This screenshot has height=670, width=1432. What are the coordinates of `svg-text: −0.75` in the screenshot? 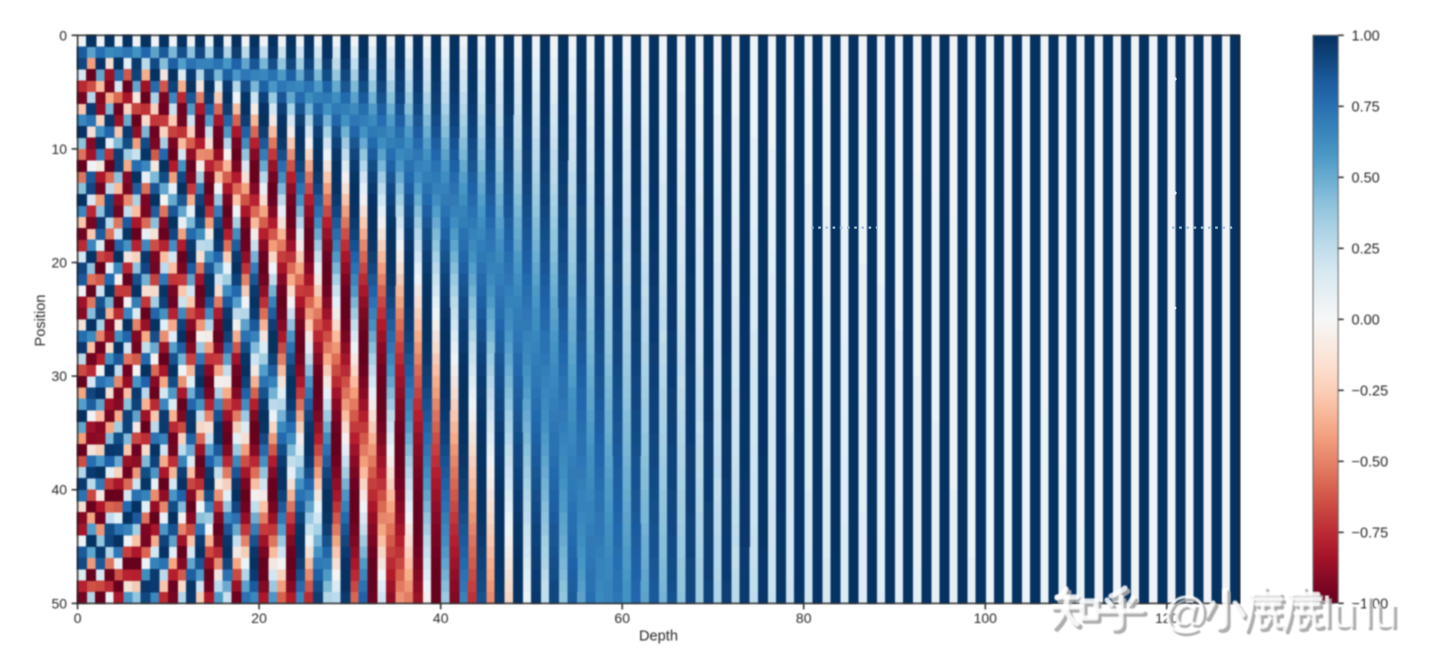 It's located at (1370, 533).